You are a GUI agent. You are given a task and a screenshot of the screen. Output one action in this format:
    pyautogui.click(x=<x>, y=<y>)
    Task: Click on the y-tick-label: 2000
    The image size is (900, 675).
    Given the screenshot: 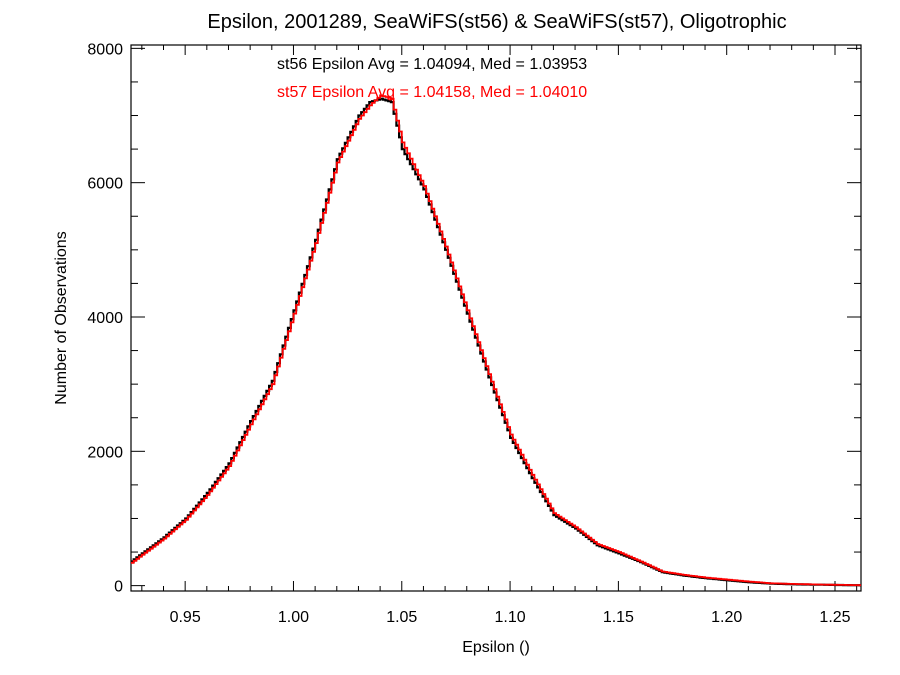 What is the action you would take?
    pyautogui.click(x=105, y=452)
    